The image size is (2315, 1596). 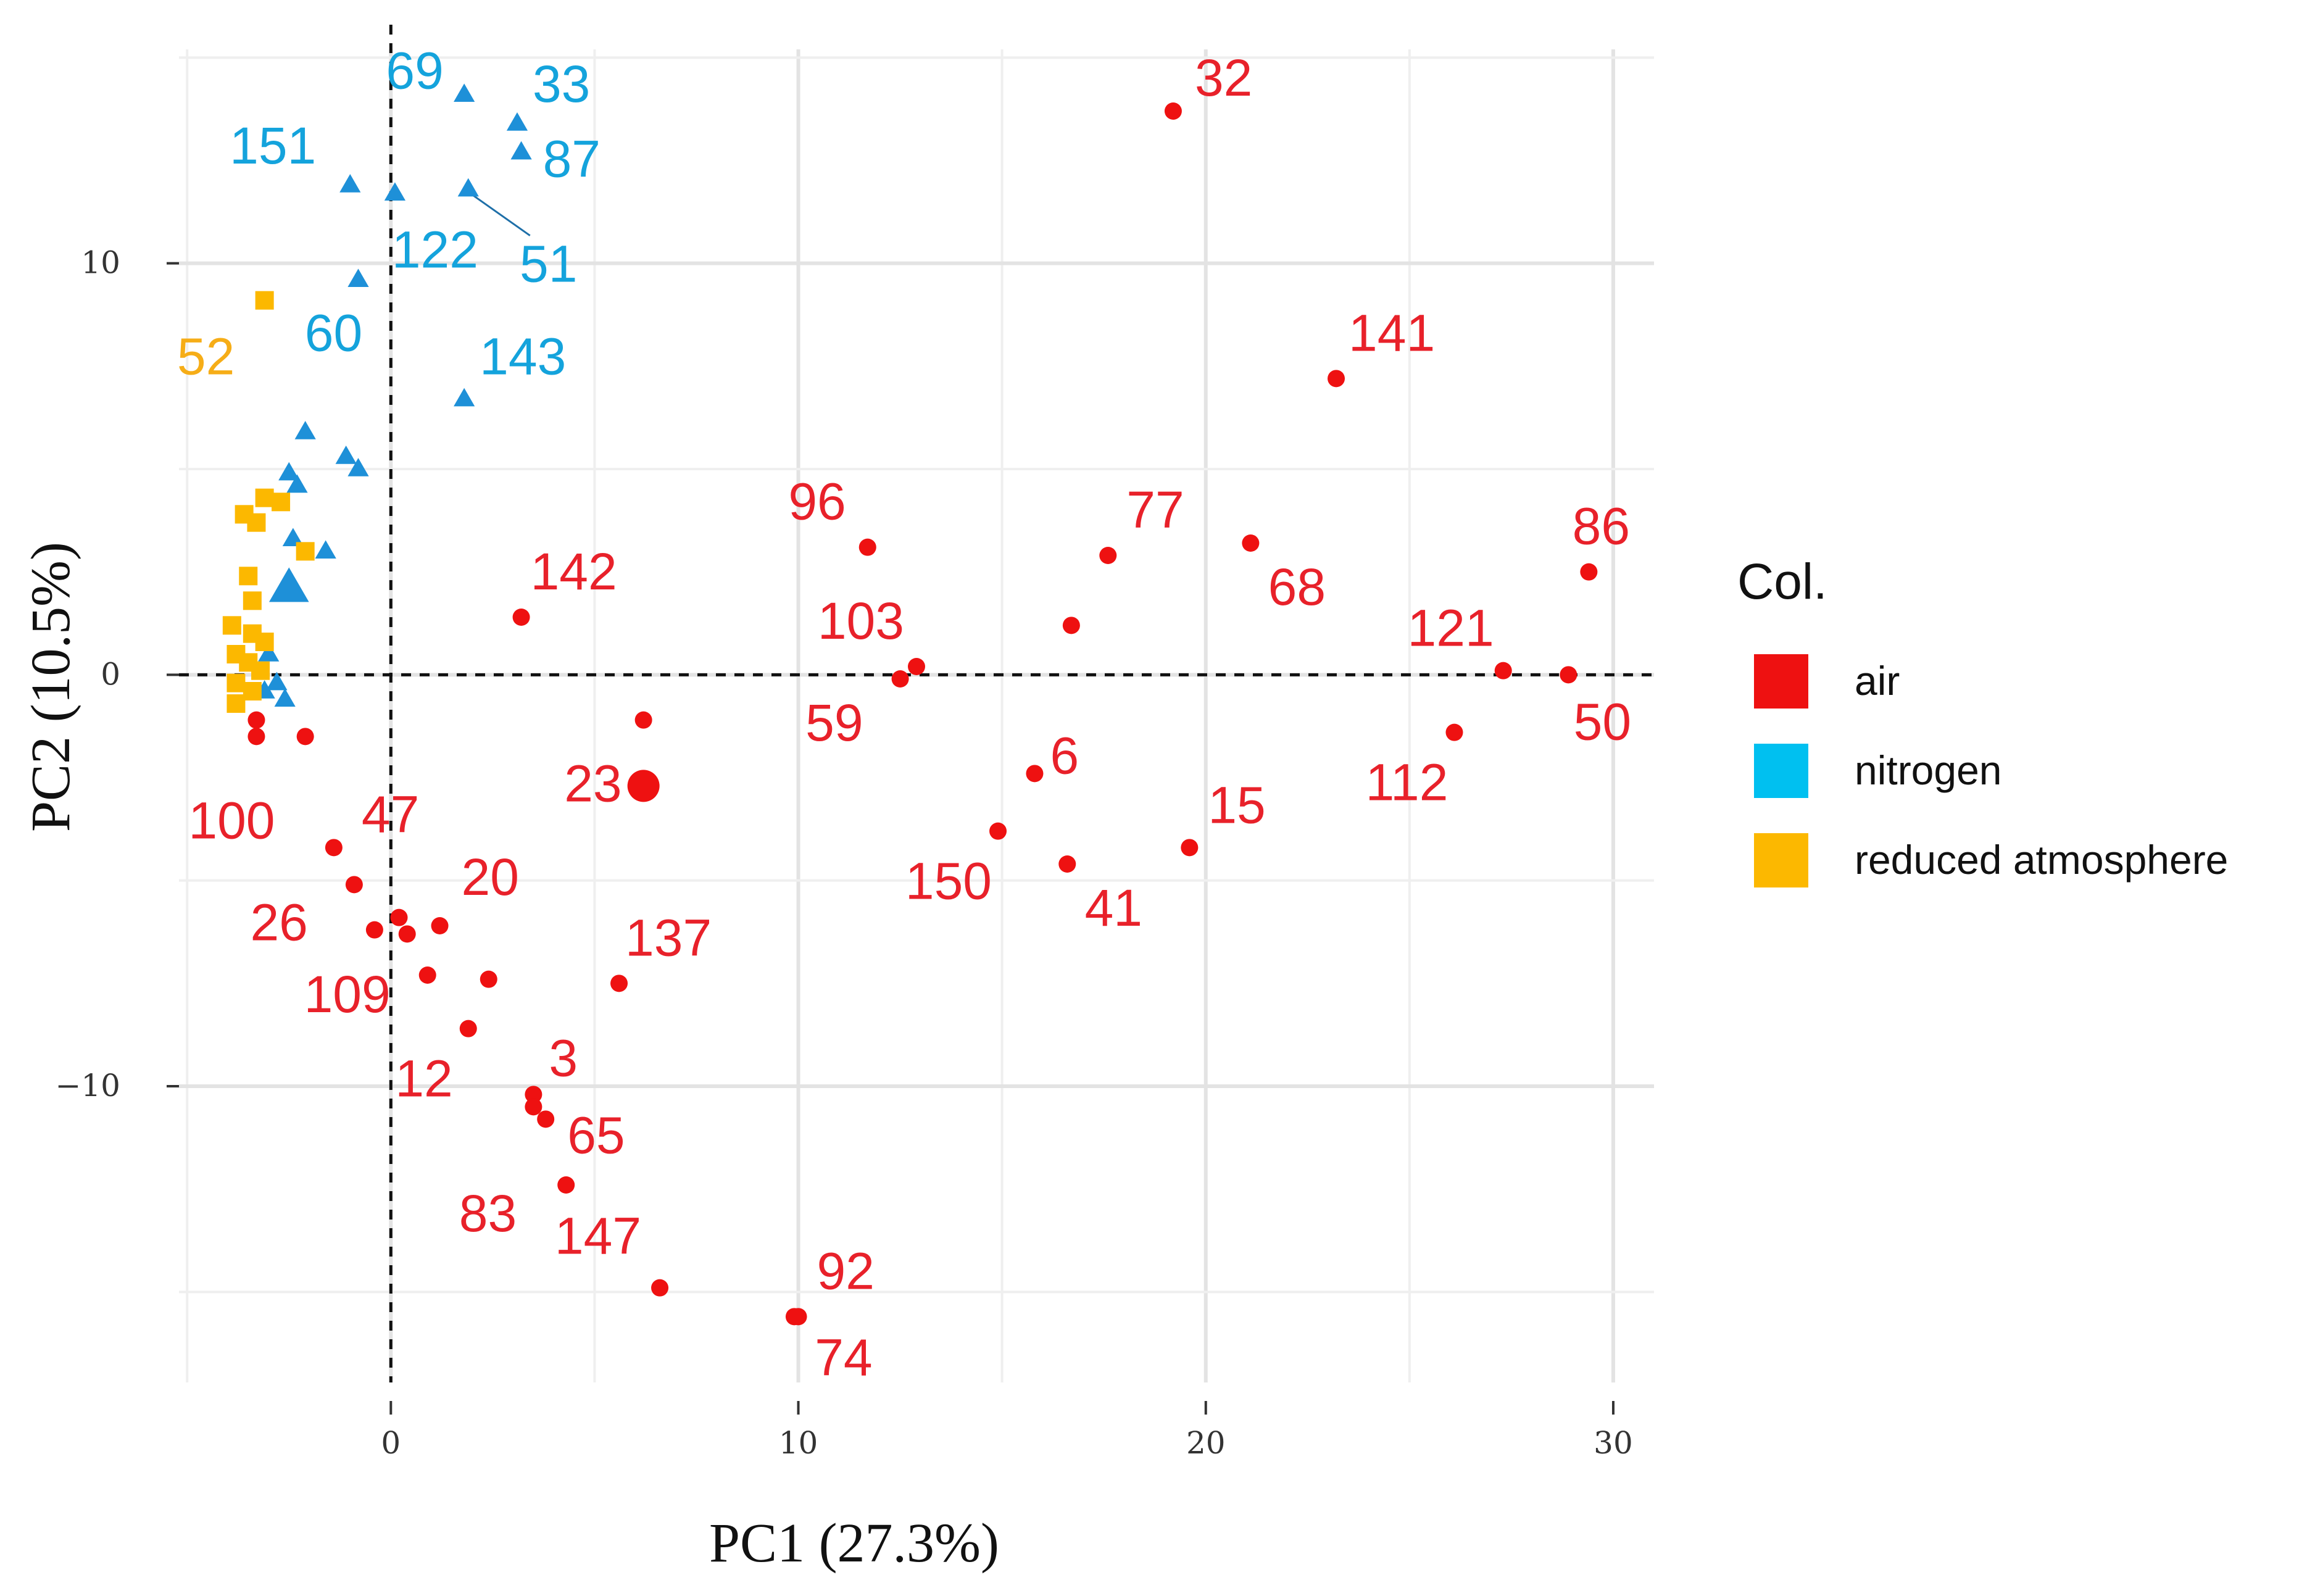 What do you see at coordinates (1113, 908) in the screenshot?
I see `point-label: 41` at bounding box center [1113, 908].